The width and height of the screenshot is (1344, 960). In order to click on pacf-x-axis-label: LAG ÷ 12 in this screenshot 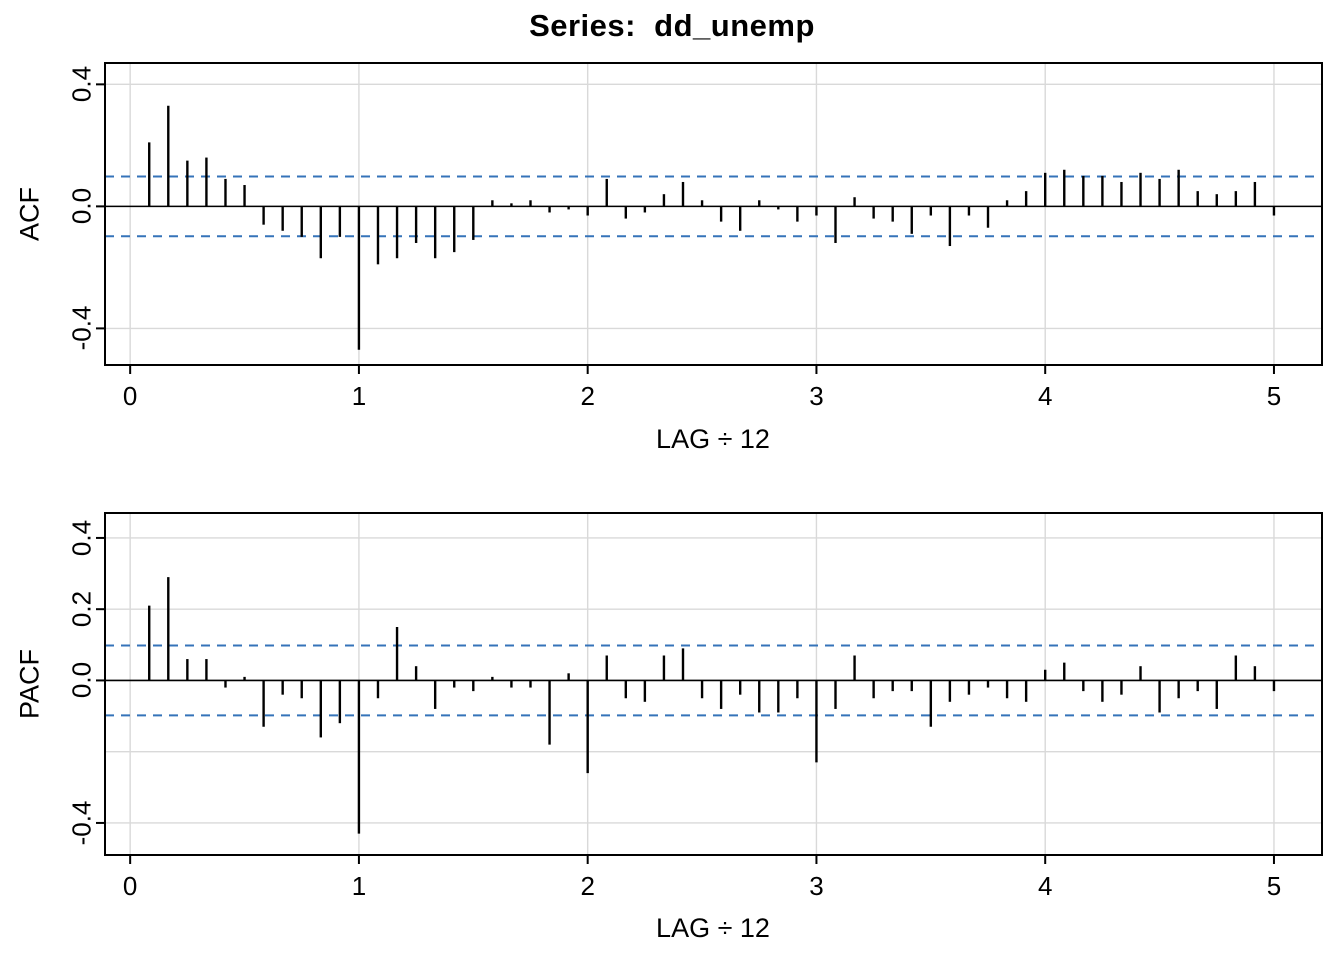, I will do `click(713, 928)`.